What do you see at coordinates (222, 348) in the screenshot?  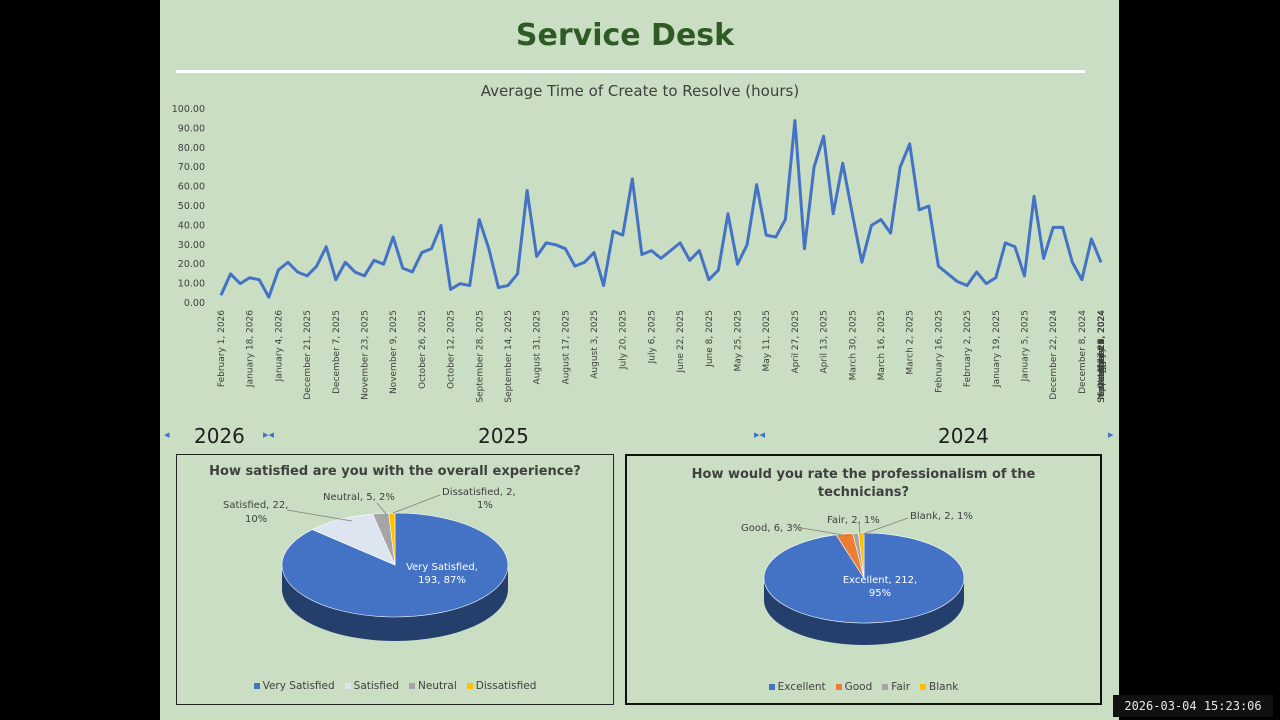 I see `x-tick-label: February 1, 2026` at bounding box center [222, 348].